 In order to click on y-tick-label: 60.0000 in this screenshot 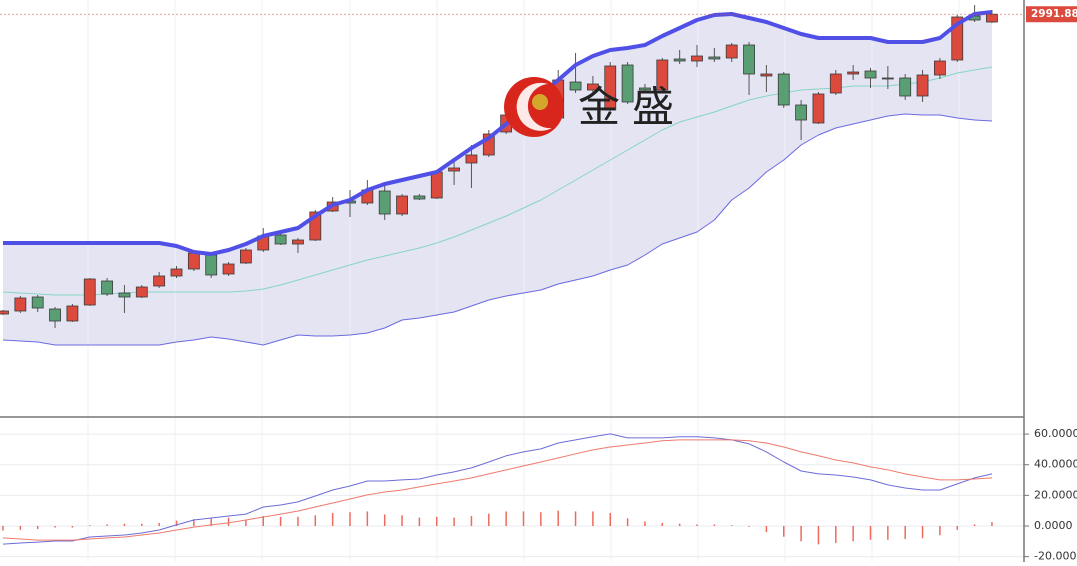, I will do `click(1055, 433)`.